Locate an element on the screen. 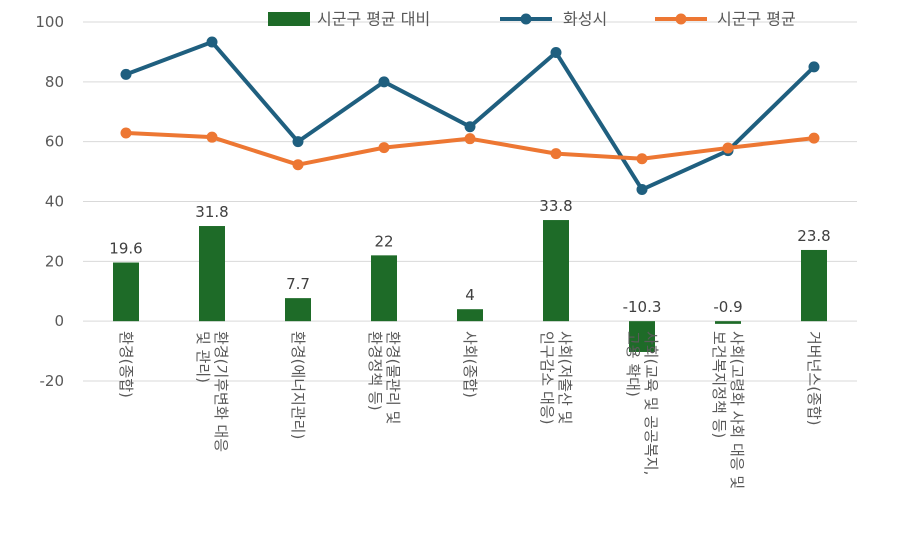  bar-data-label: 31.8 is located at coordinates (211, 212).